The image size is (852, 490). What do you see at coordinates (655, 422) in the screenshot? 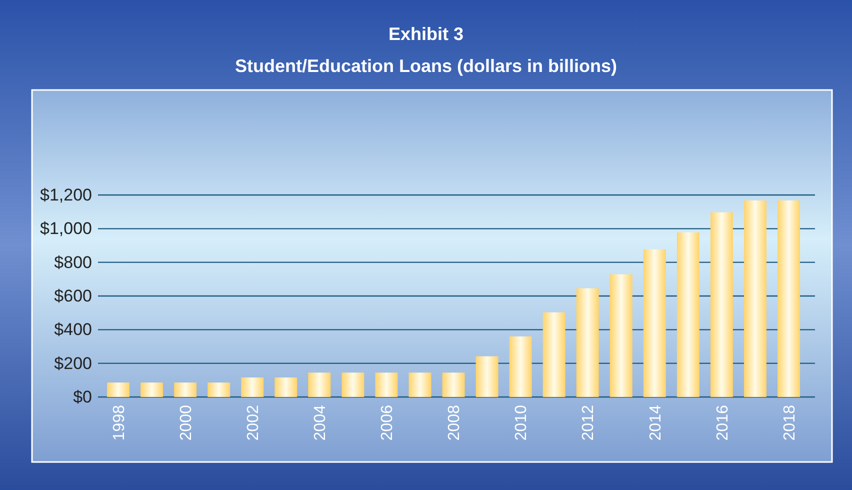
I see `x-tick-label: 2014` at bounding box center [655, 422].